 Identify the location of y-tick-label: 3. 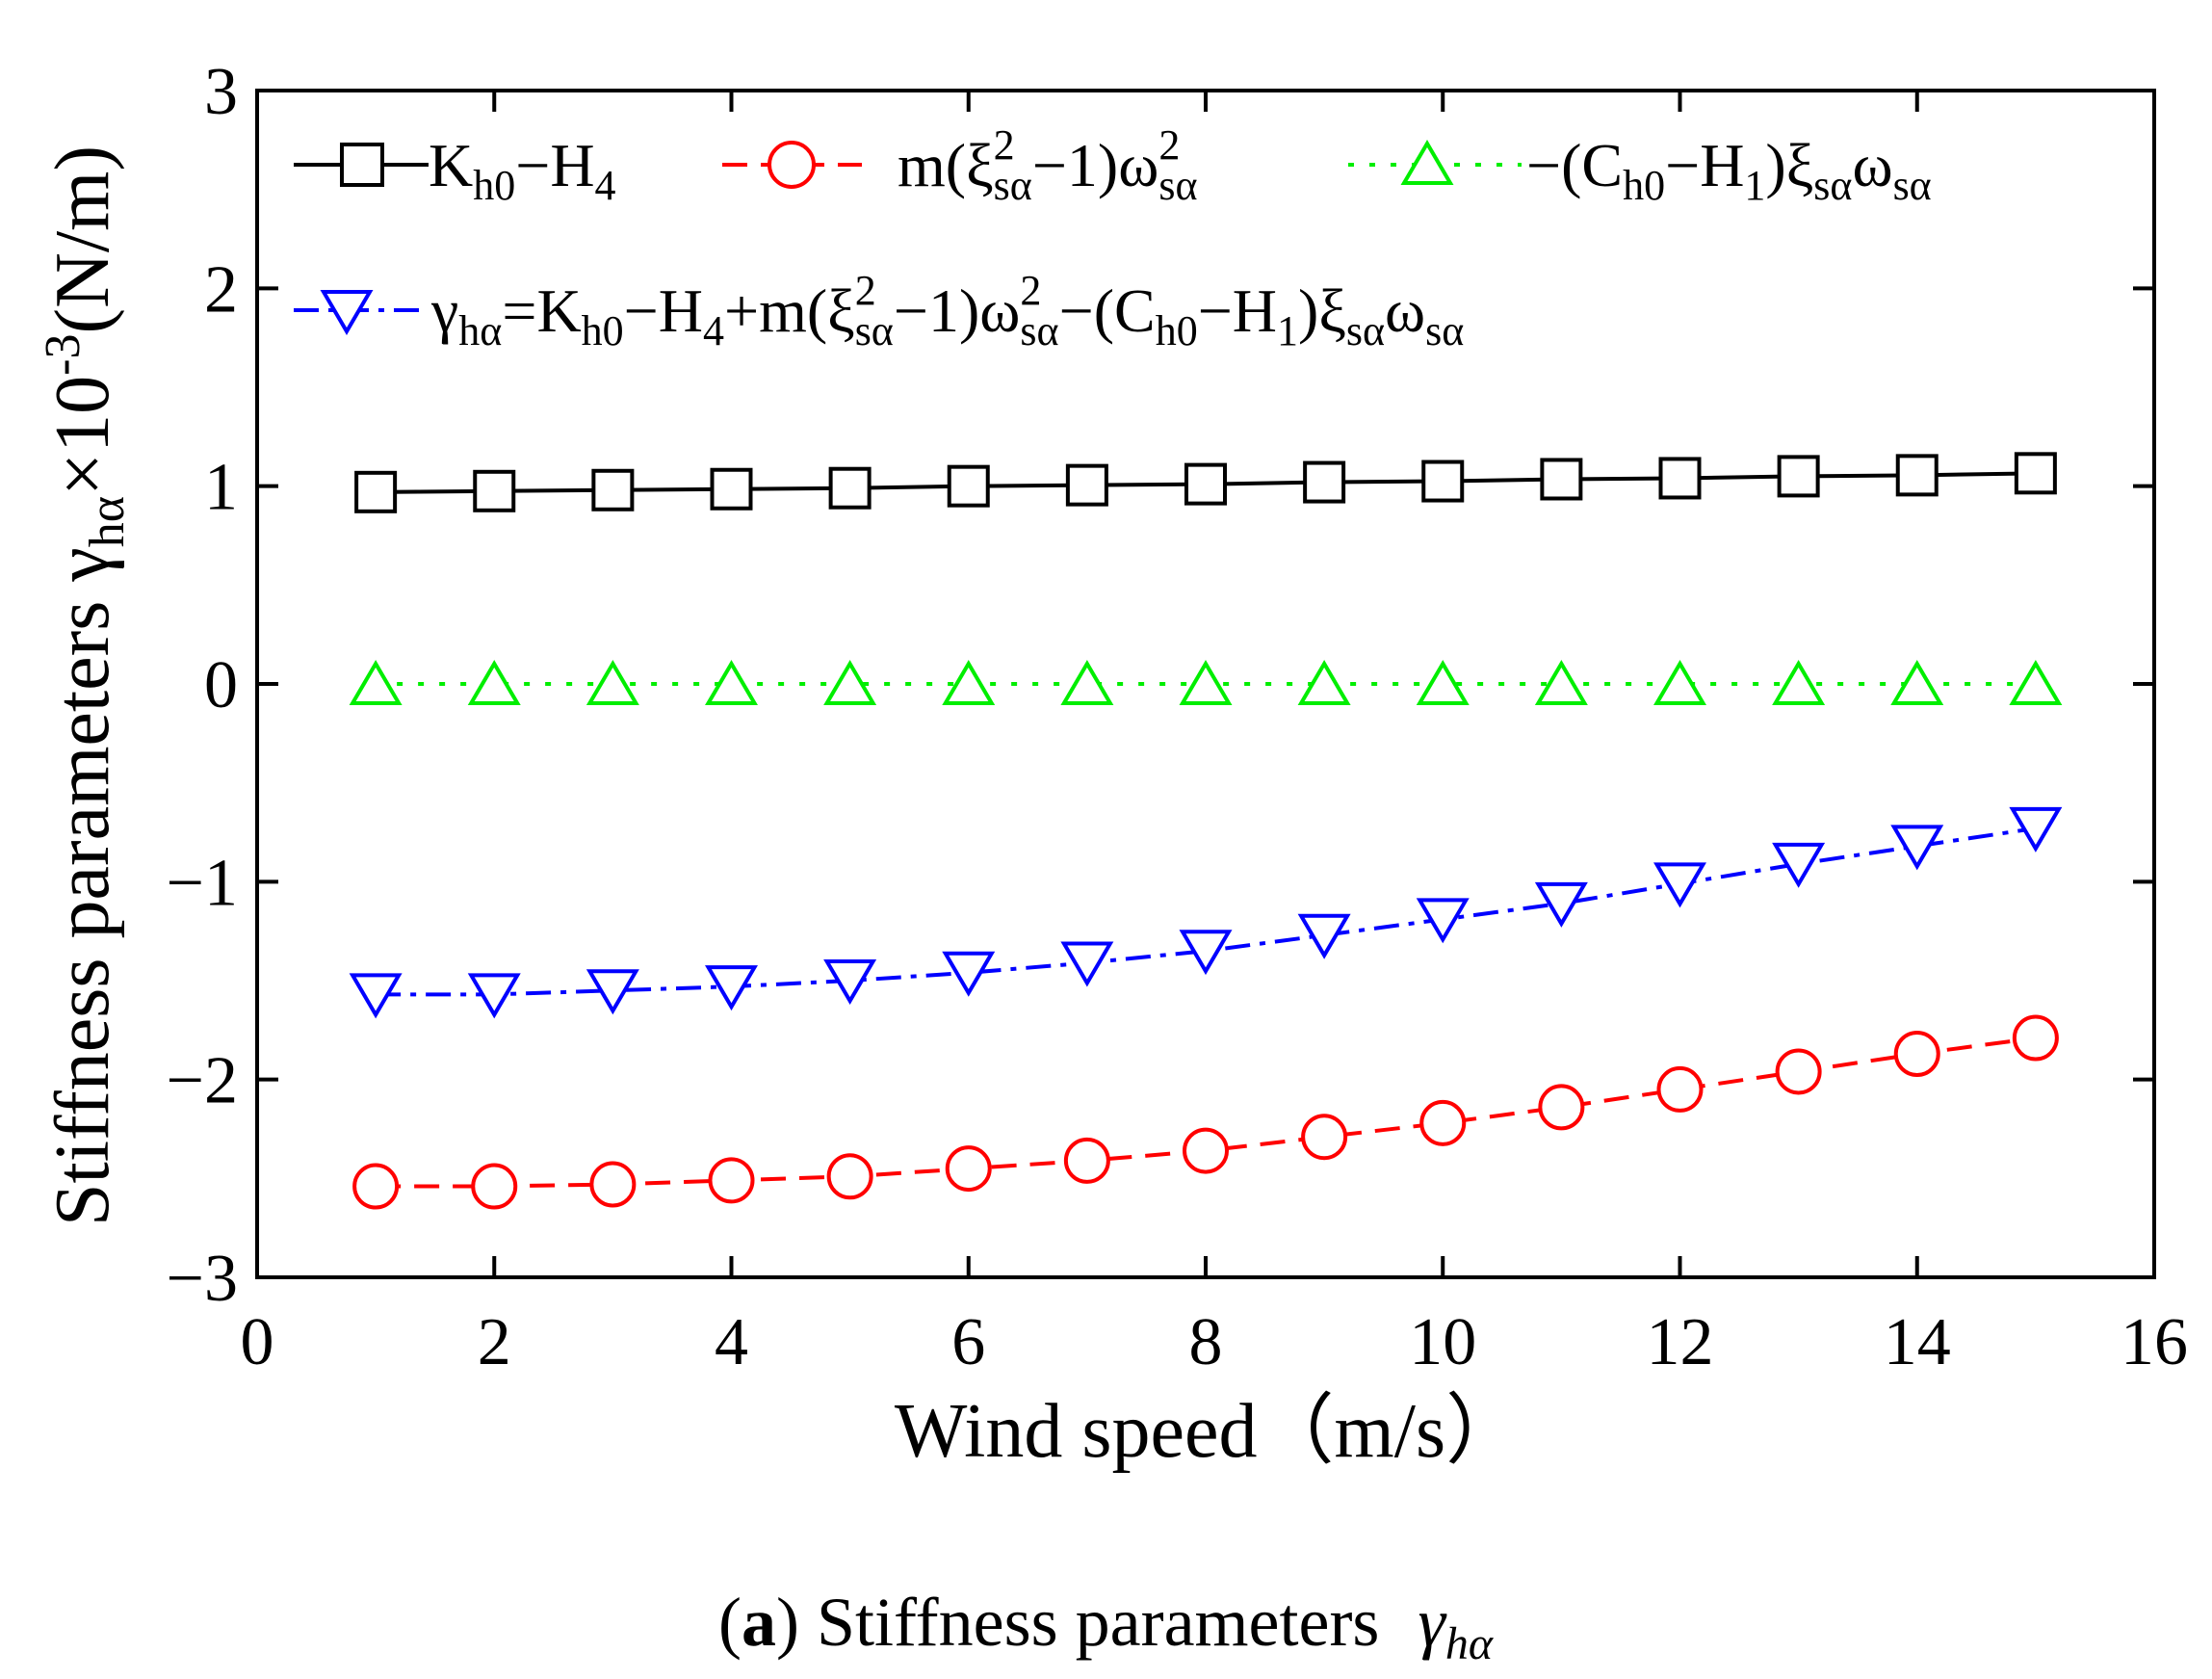
(221, 92).